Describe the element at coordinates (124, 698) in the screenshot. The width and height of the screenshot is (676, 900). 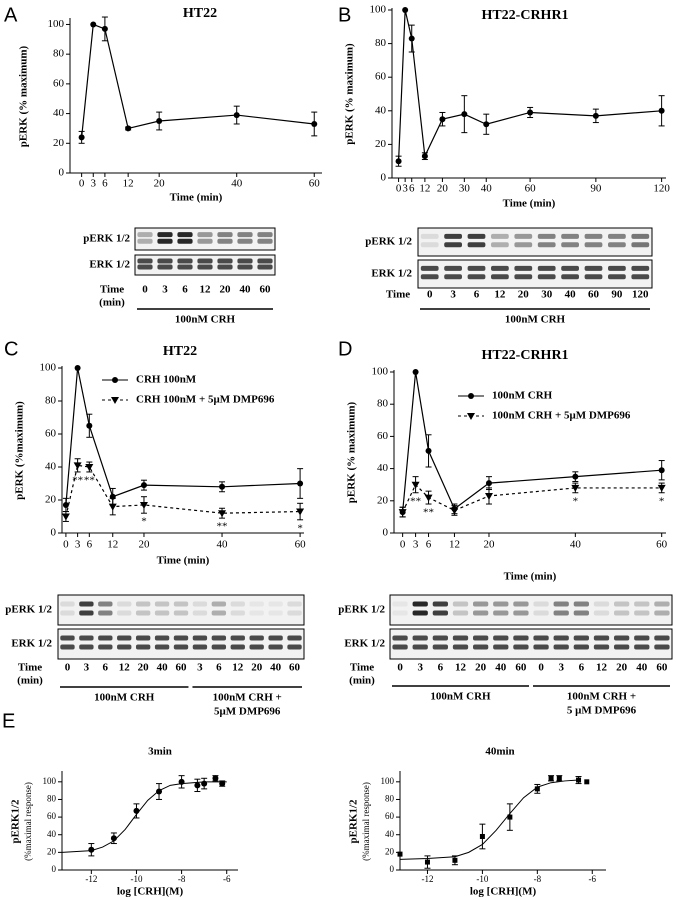
I see `group-label: 100nM CRH` at that location.